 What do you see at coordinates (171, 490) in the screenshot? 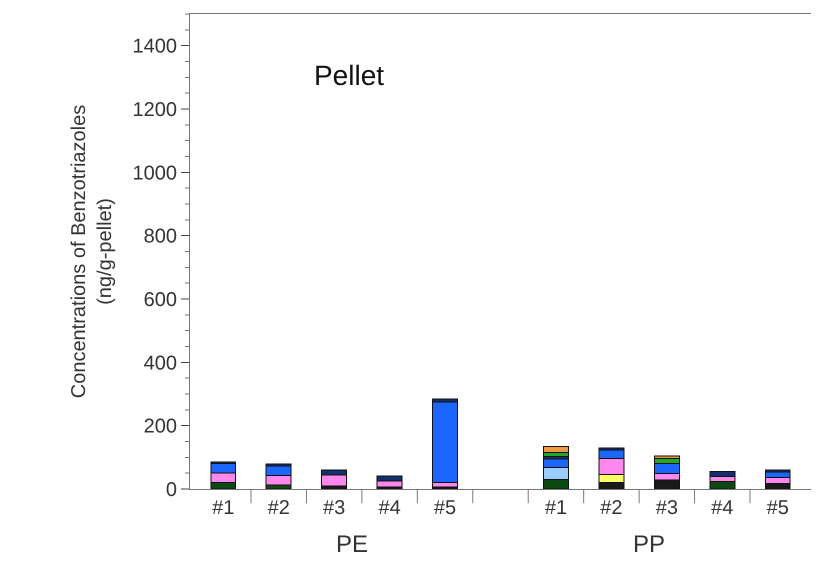
I see `y-tick-label: 0` at bounding box center [171, 490].